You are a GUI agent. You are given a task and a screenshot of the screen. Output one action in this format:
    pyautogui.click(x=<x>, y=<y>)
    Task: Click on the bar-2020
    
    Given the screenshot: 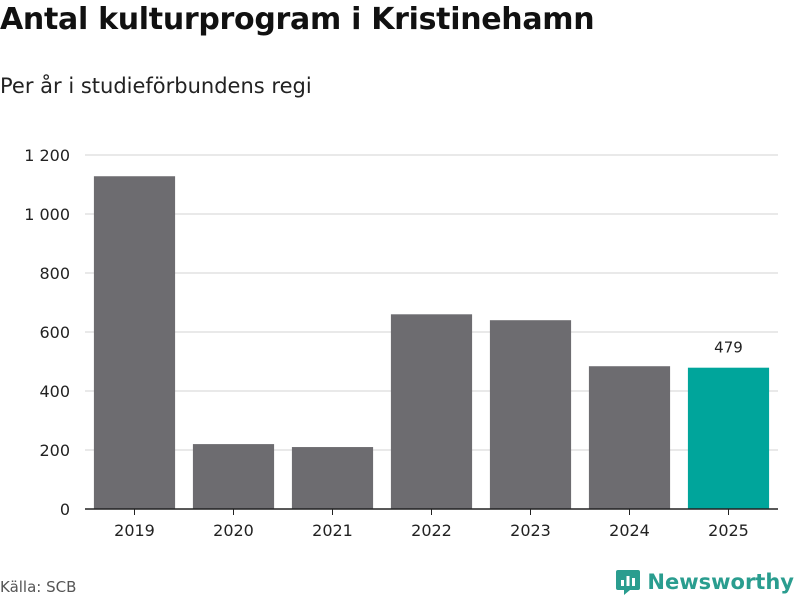 What is the action you would take?
    pyautogui.click(x=233, y=476)
    